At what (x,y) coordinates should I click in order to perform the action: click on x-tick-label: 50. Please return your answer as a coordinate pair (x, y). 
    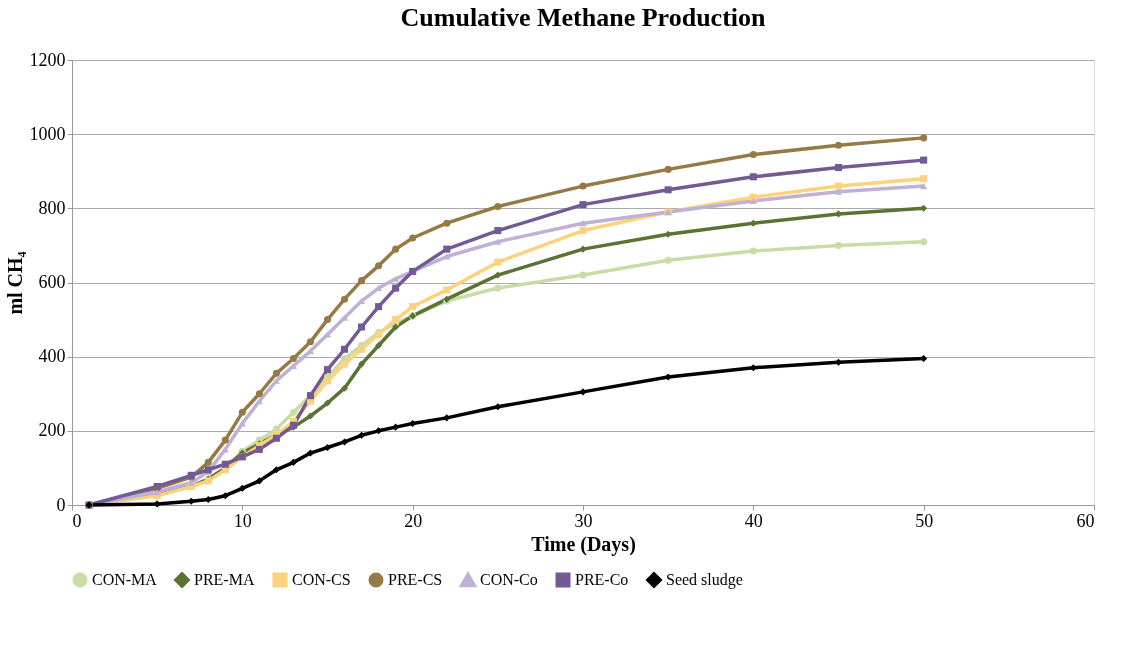
    Looking at the image, I should click on (924, 520).